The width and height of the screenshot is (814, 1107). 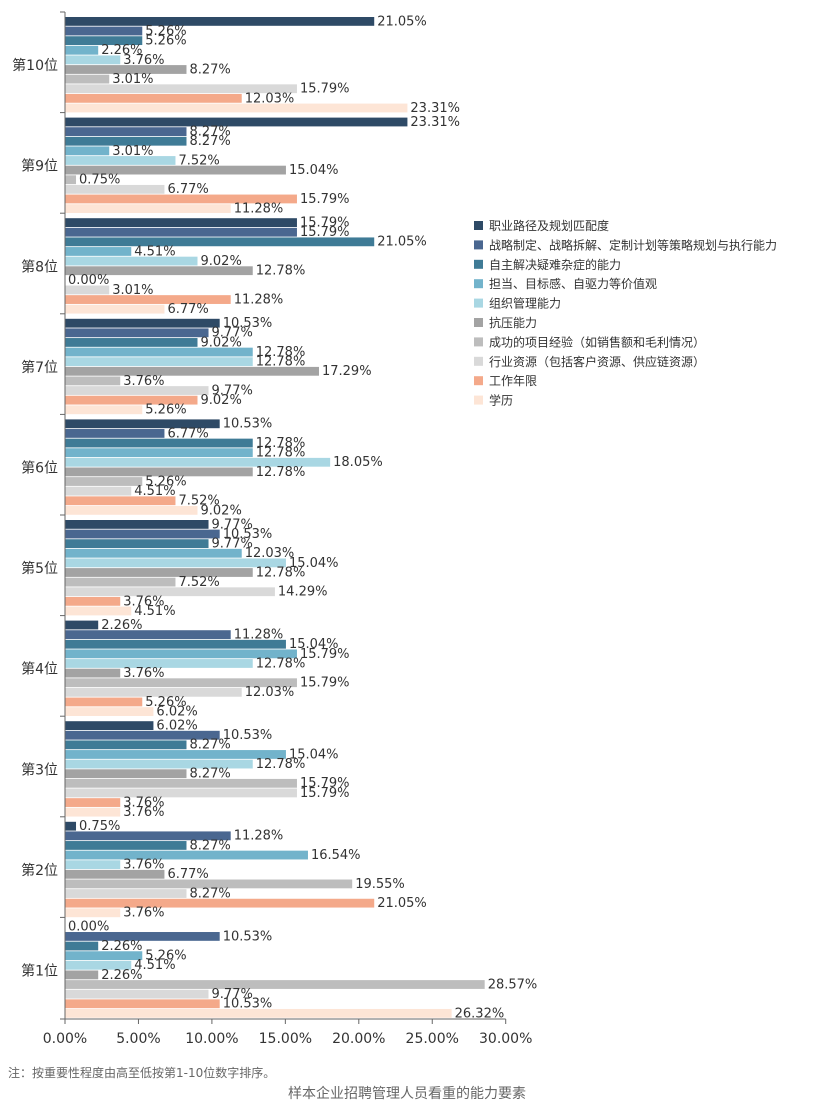 I want to click on x-tick-label: 25.00%, so click(x=432, y=1039).